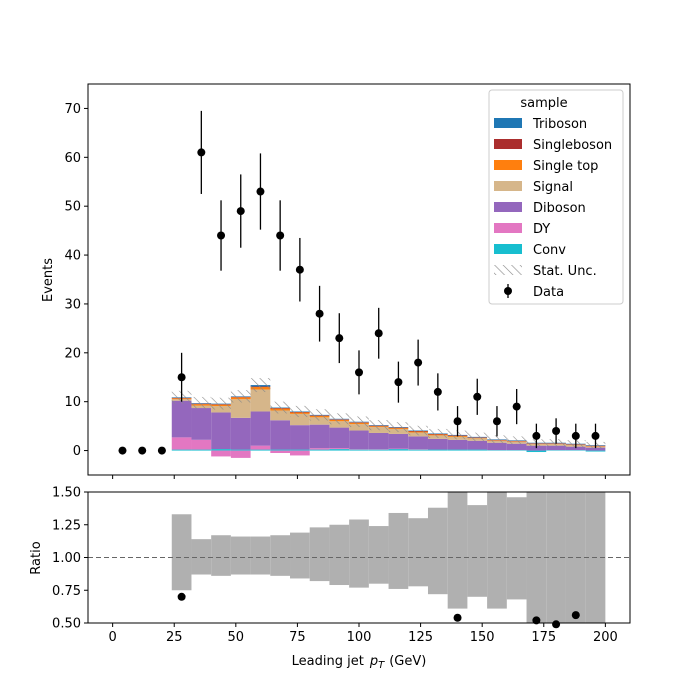 Image resolution: width=700 pixels, height=700 pixels. Describe the element at coordinates (70, 624) in the screenshot. I see `y-tick: 0.50` at that location.